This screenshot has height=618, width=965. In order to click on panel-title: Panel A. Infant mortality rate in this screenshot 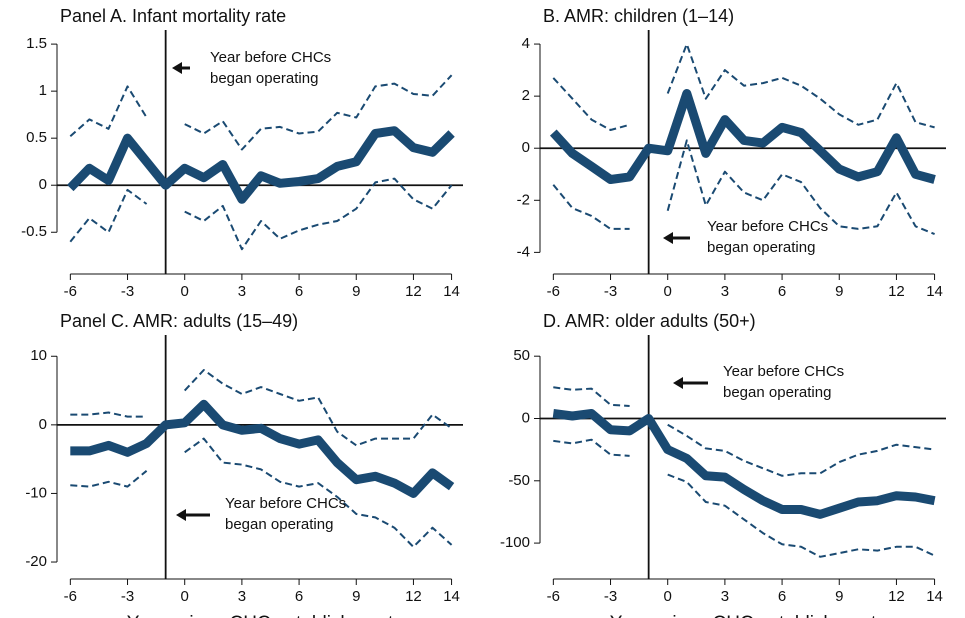, I will do `click(173, 16)`.